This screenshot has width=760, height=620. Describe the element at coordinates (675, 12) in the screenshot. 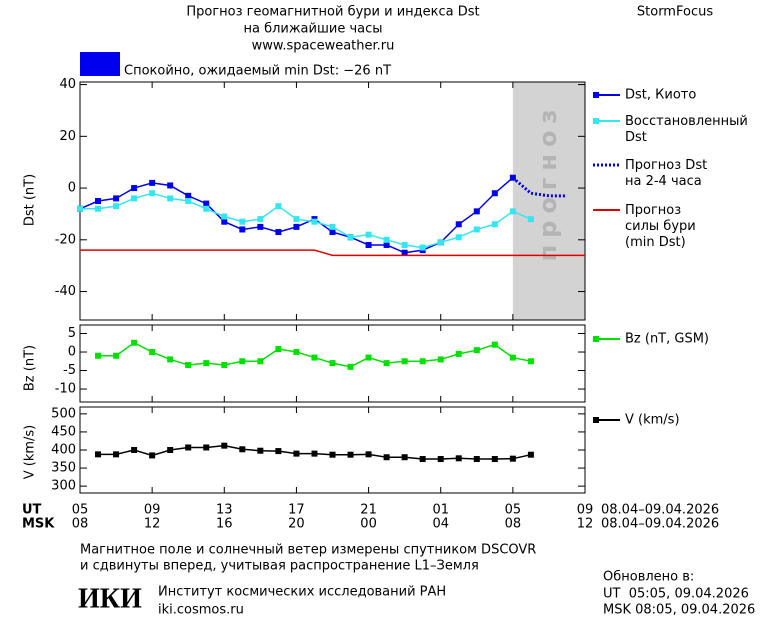

I see `brand: StormFocus` at that location.